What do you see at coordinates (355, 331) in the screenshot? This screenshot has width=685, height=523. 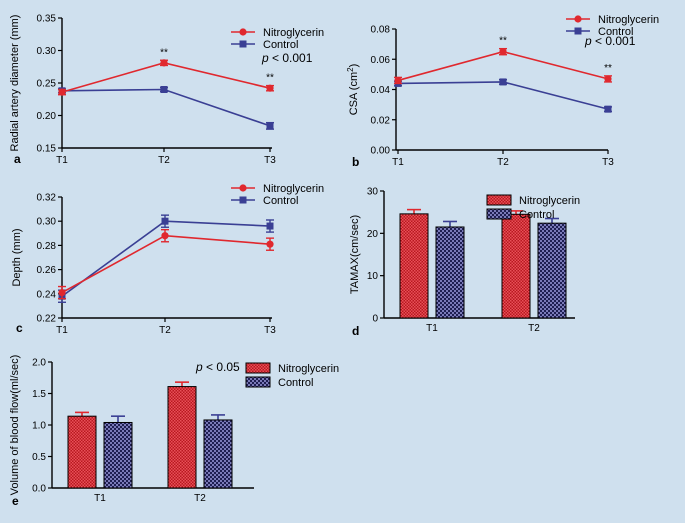 I see `panel-letter: d` at bounding box center [355, 331].